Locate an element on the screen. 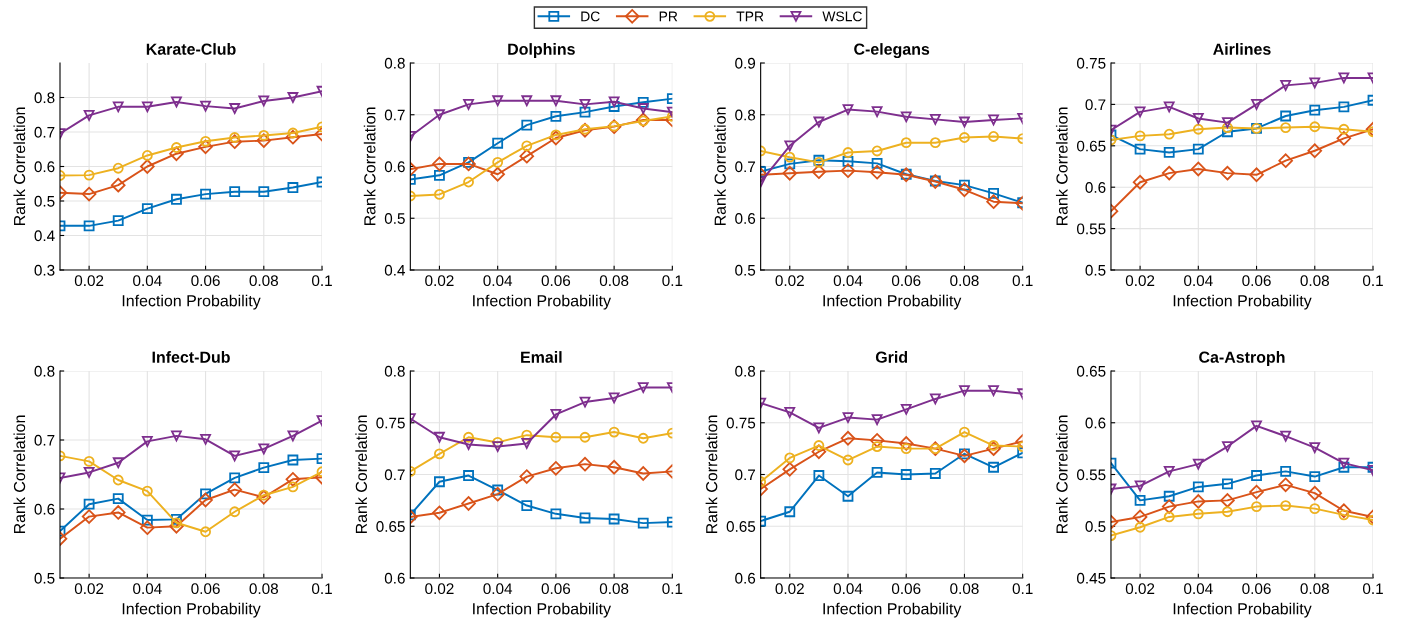 This screenshot has width=1401, height=627. x-tick-label: 0.02 is located at coordinates (1140, 281).